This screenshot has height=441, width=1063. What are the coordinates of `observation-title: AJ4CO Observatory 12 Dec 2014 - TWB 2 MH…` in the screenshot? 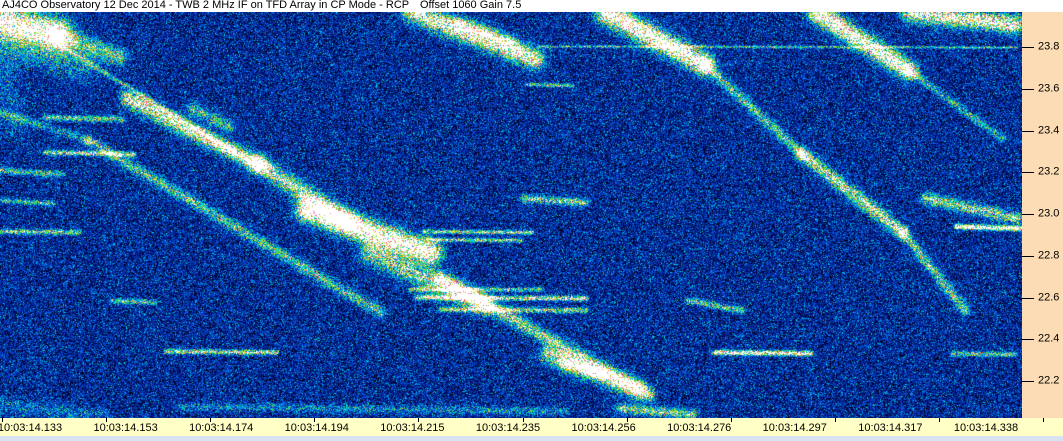 It's located at (206, 5).